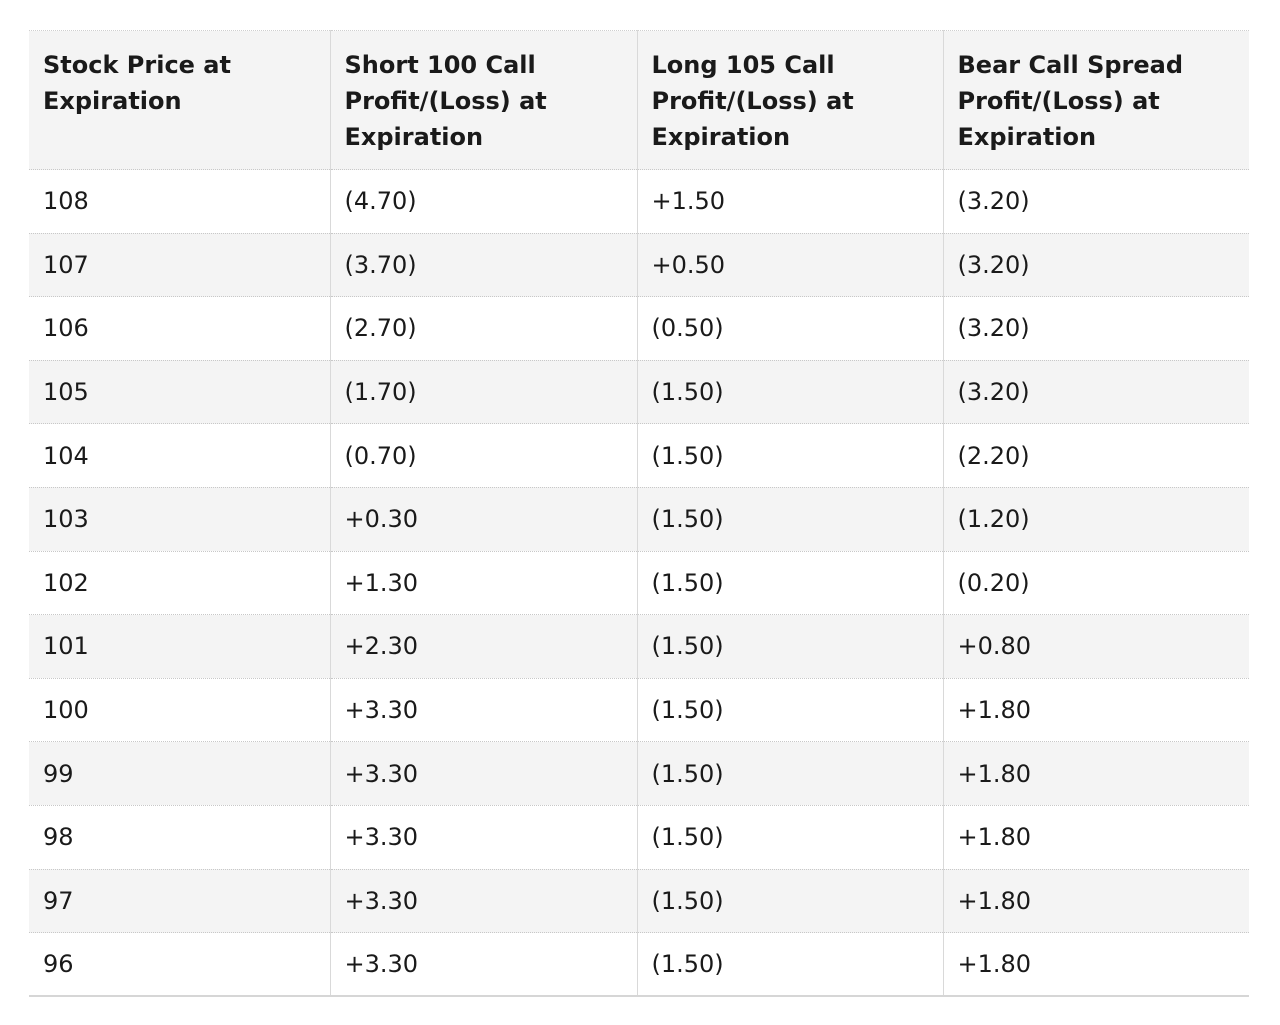  Describe the element at coordinates (1096, 583) in the screenshot. I see `cell-spread-pl: (0.20)` at that location.